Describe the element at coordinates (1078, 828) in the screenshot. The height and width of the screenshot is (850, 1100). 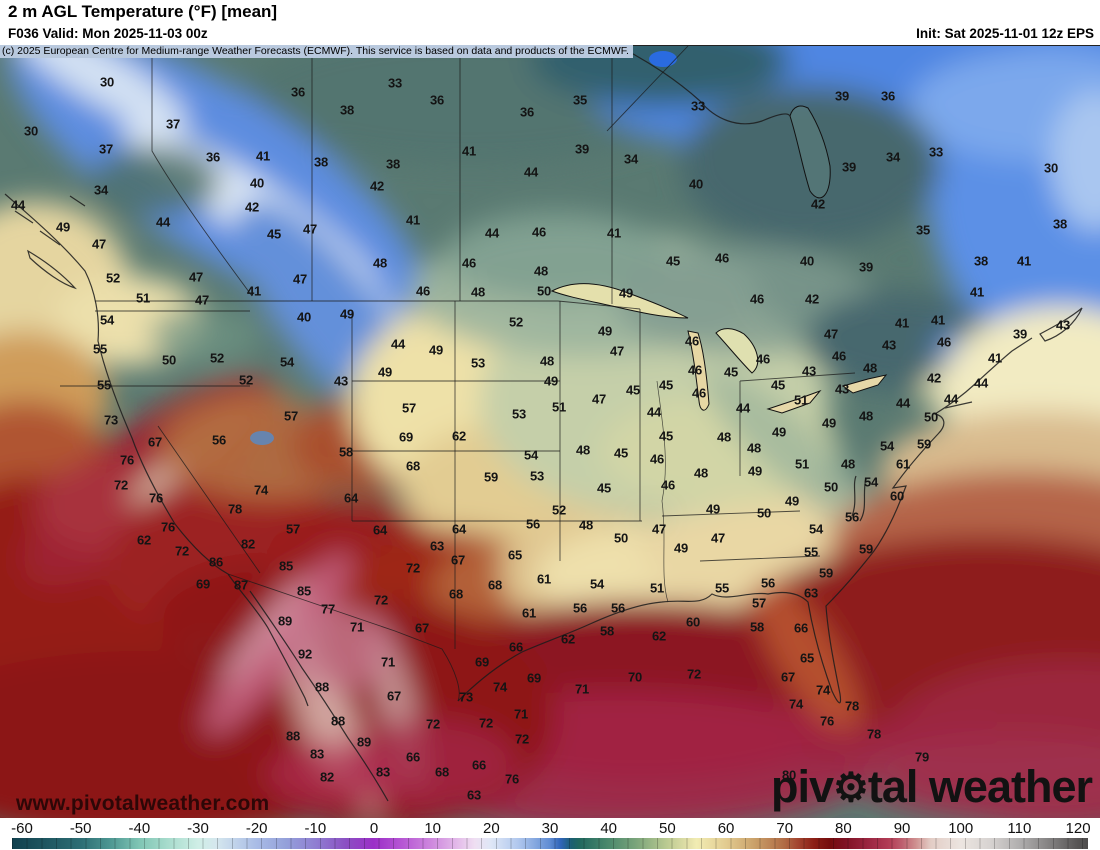
I see `colorbar-tick: 120` at that location.